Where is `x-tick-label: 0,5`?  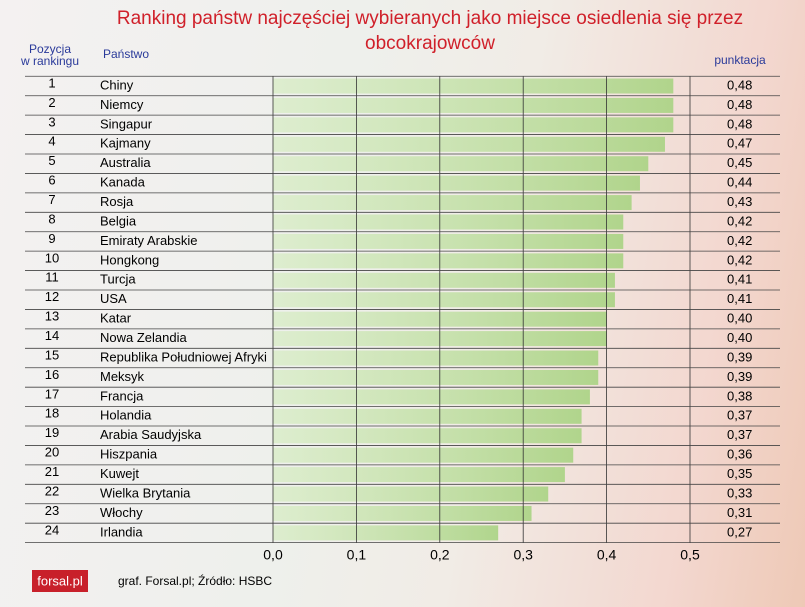 x-tick-label: 0,5 is located at coordinates (690, 555).